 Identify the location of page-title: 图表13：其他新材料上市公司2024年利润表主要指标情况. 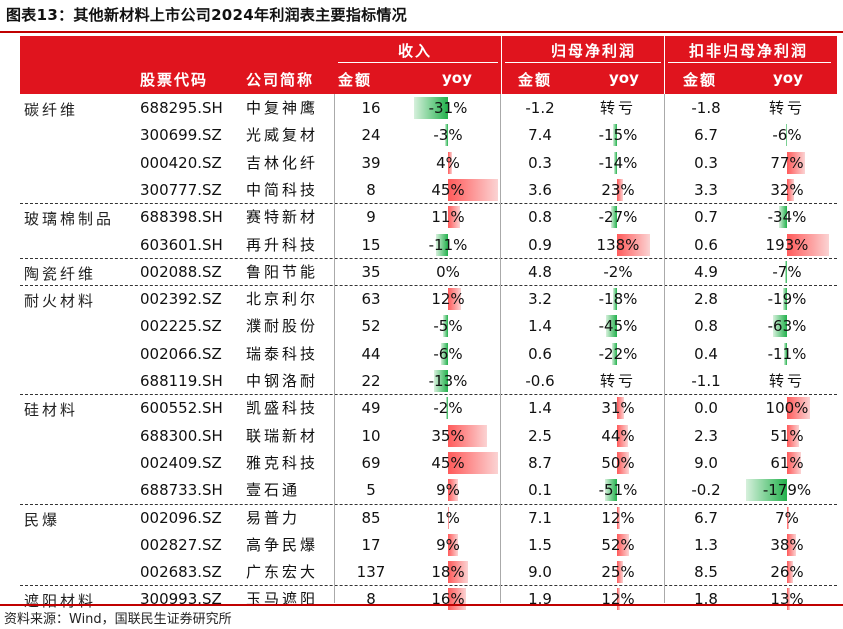
(207, 15).